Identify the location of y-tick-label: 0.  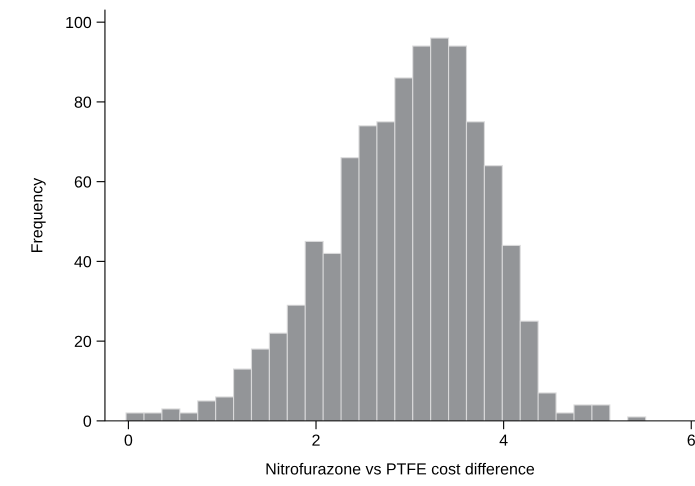
(87, 421).